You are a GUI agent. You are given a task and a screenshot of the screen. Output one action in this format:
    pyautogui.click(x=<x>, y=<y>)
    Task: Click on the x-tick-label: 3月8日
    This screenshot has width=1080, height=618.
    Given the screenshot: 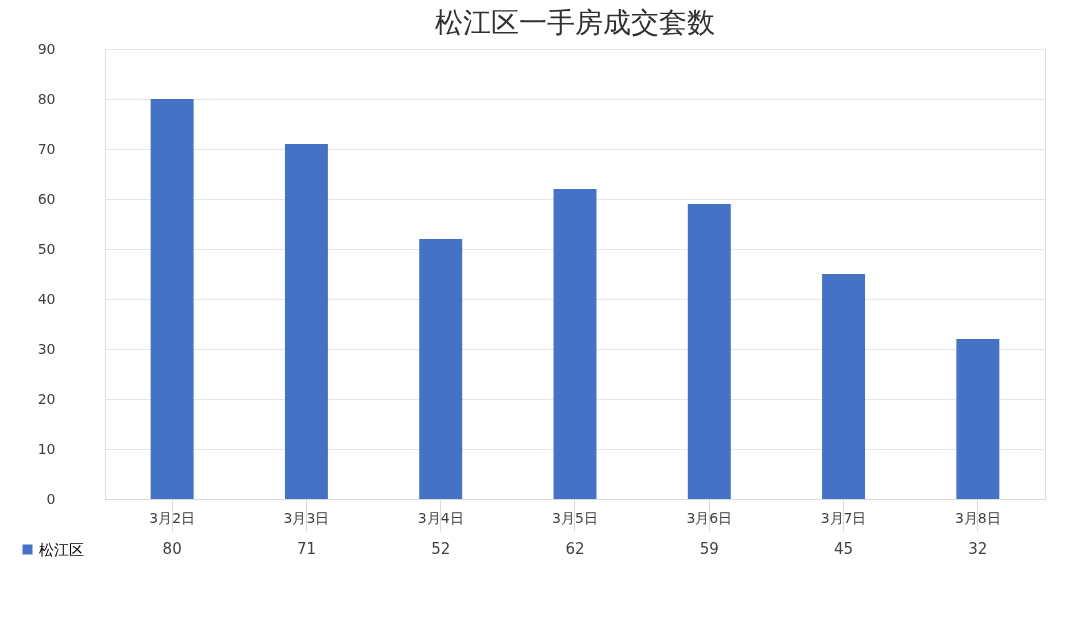 What is the action you would take?
    pyautogui.click(x=977, y=517)
    